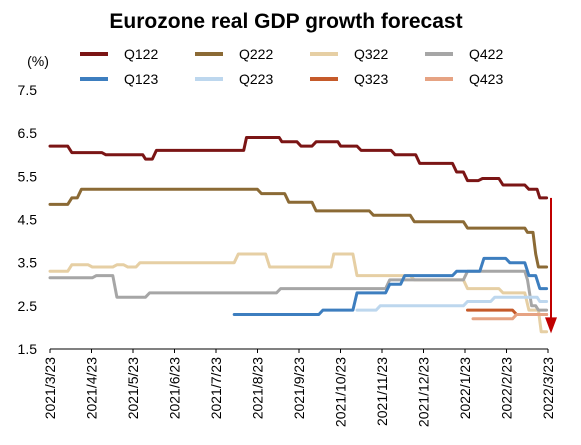 The width and height of the screenshot is (581, 445). What do you see at coordinates (141, 54) in the screenshot?
I see `legend-label-q122: Q122` at bounding box center [141, 54].